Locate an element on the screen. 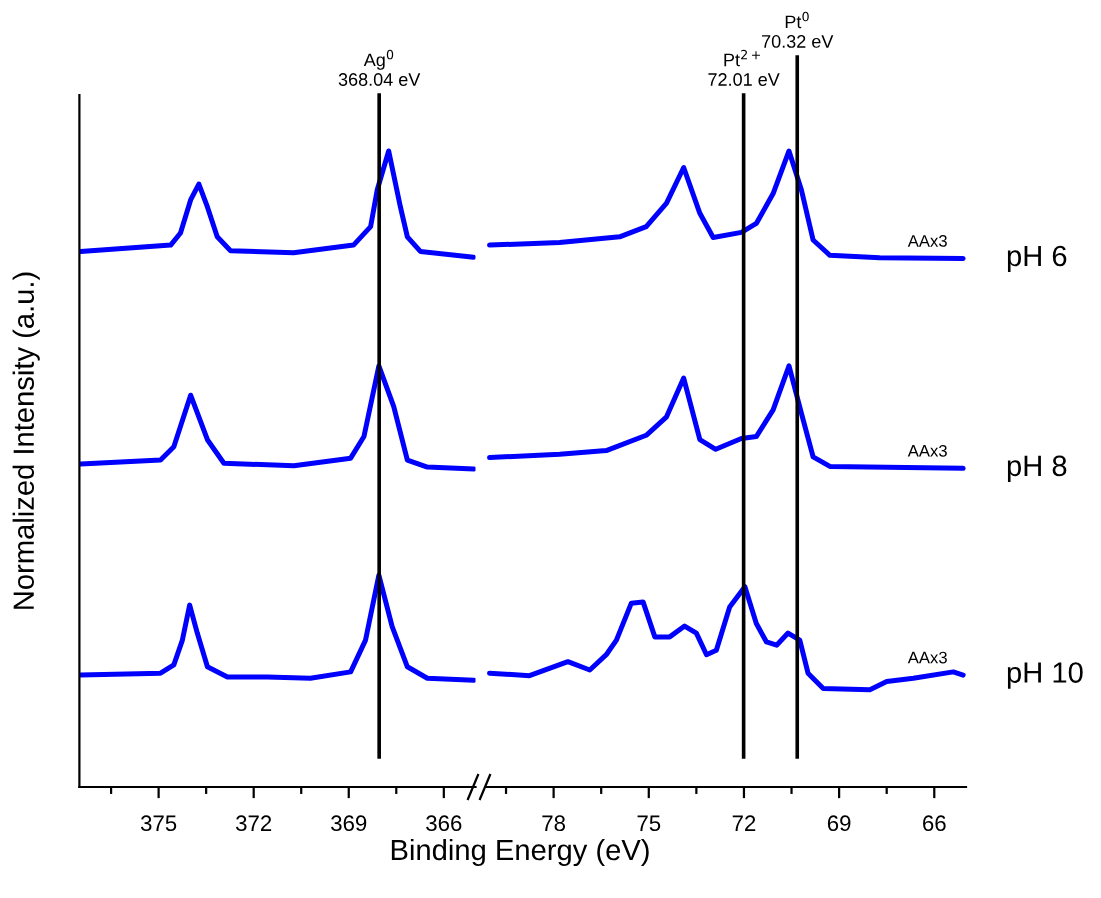 The height and width of the screenshot is (898, 1101). x-tick-label: 69 is located at coordinates (839, 823).